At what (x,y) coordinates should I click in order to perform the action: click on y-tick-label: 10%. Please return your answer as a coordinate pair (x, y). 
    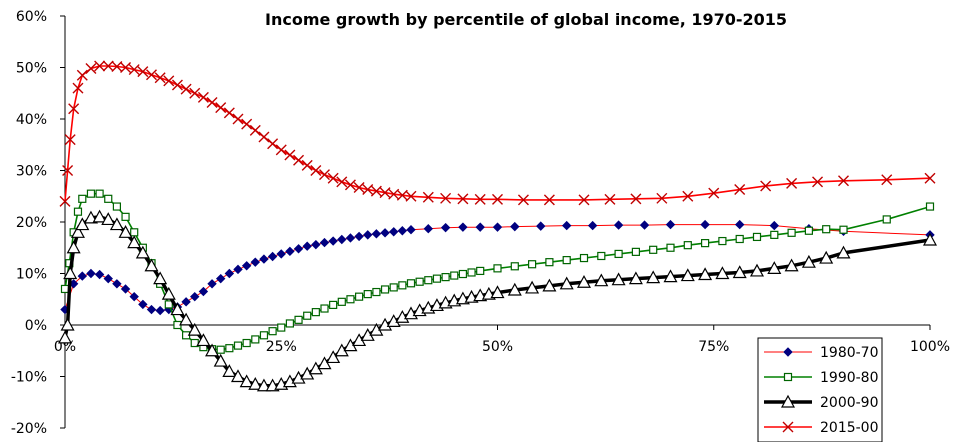
    Looking at the image, I should click on (31, 275).